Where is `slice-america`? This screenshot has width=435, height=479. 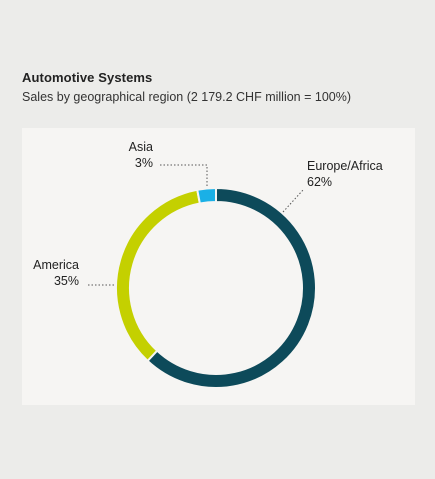 slice-america is located at coordinates (158, 275).